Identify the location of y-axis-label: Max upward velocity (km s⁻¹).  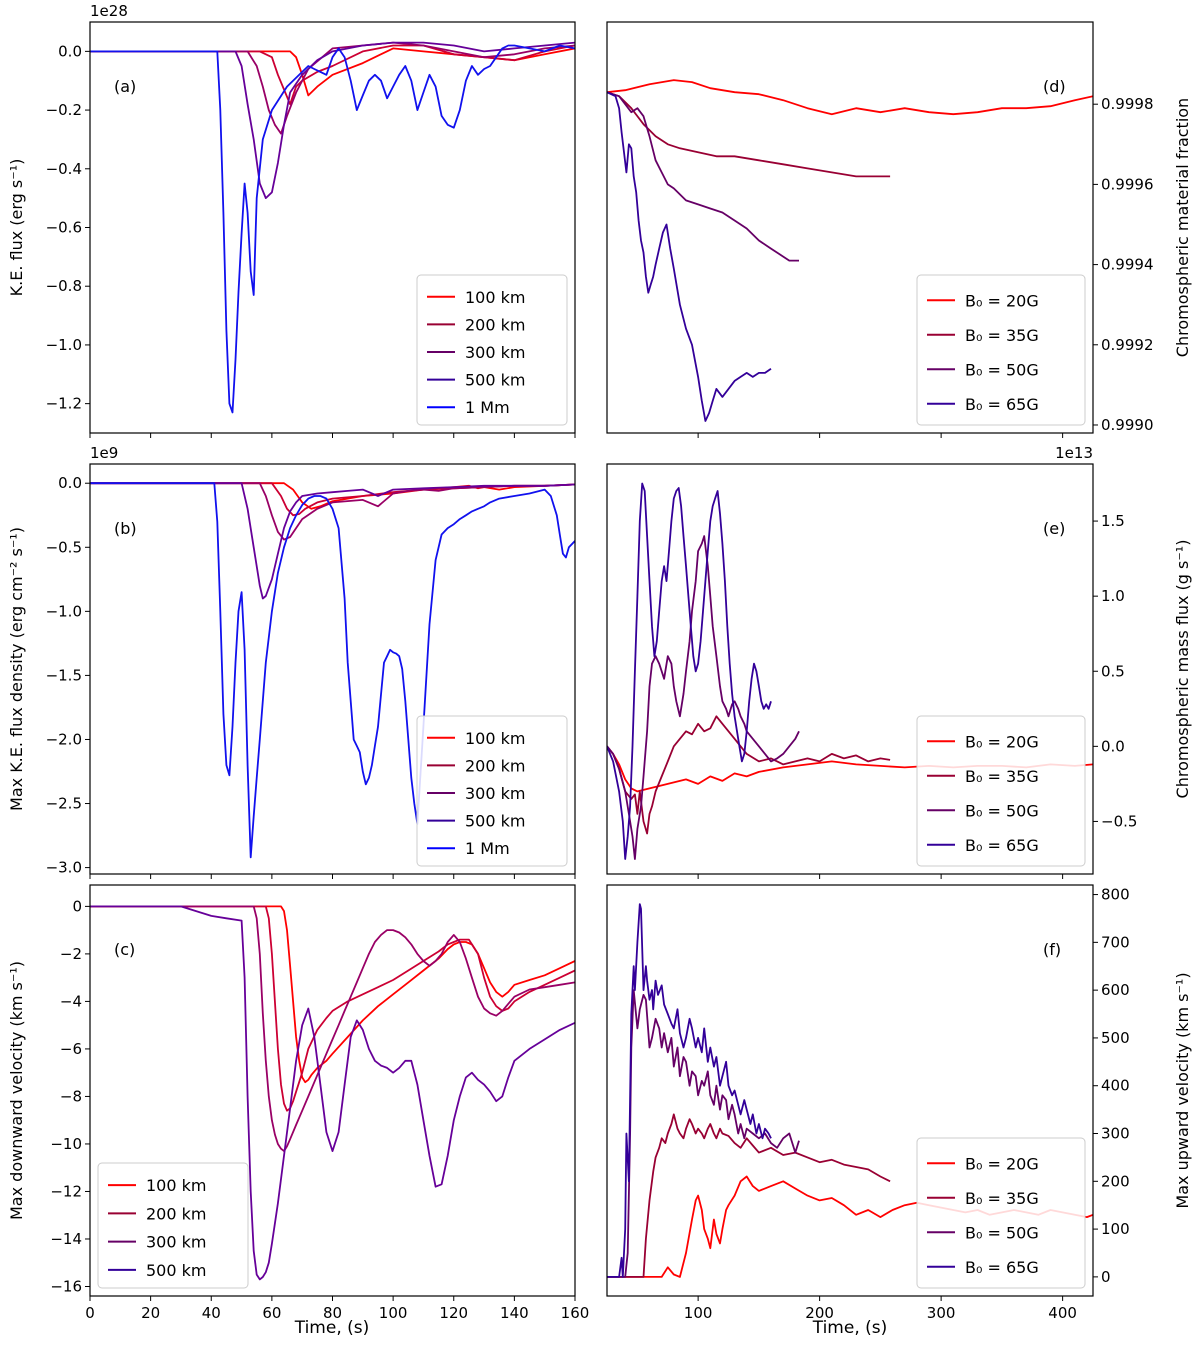
(1182, 1090).